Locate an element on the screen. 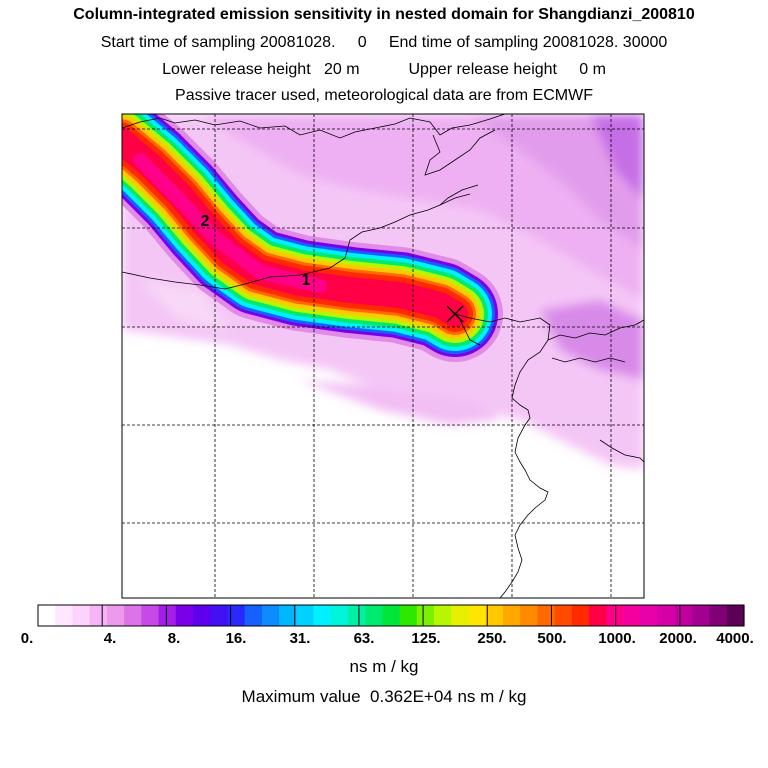  colorbar-tick-label: 1000. is located at coordinates (617, 638).